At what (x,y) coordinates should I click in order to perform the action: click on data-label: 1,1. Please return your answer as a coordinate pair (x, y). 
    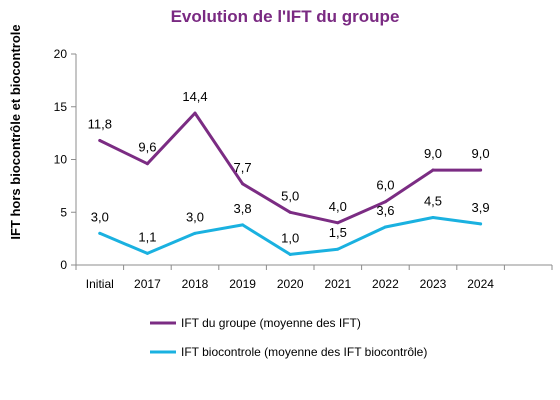
    Looking at the image, I should click on (147, 236).